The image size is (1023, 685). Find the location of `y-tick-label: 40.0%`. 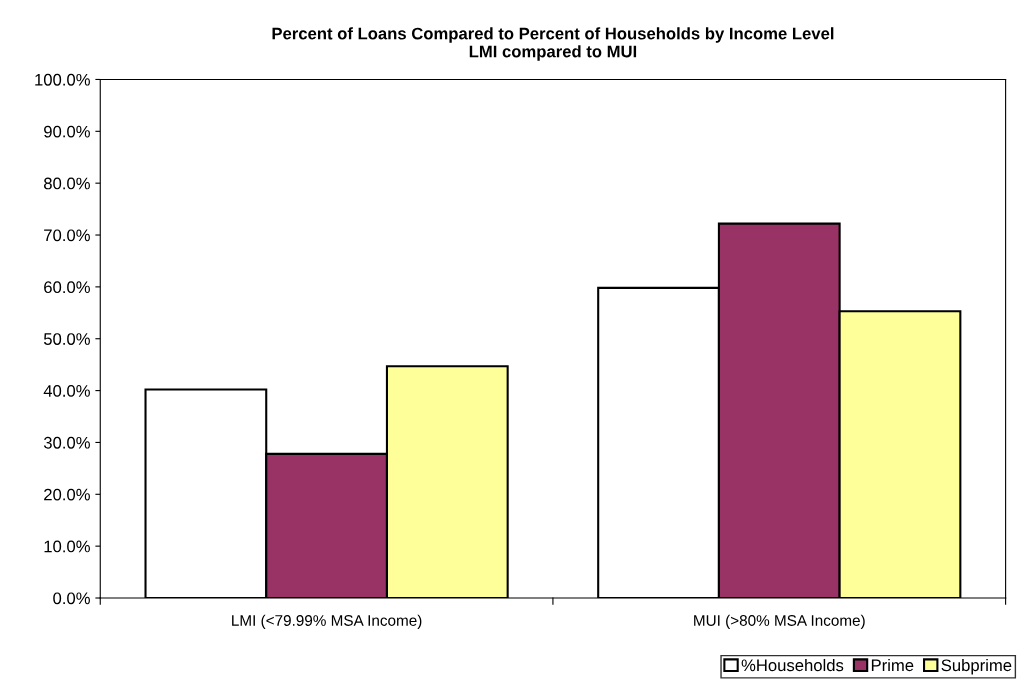

y-tick-label: 40.0% is located at coordinates (66, 390).